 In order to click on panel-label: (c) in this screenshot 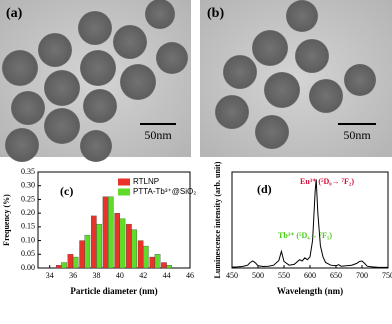, I will do `click(66, 191)`.